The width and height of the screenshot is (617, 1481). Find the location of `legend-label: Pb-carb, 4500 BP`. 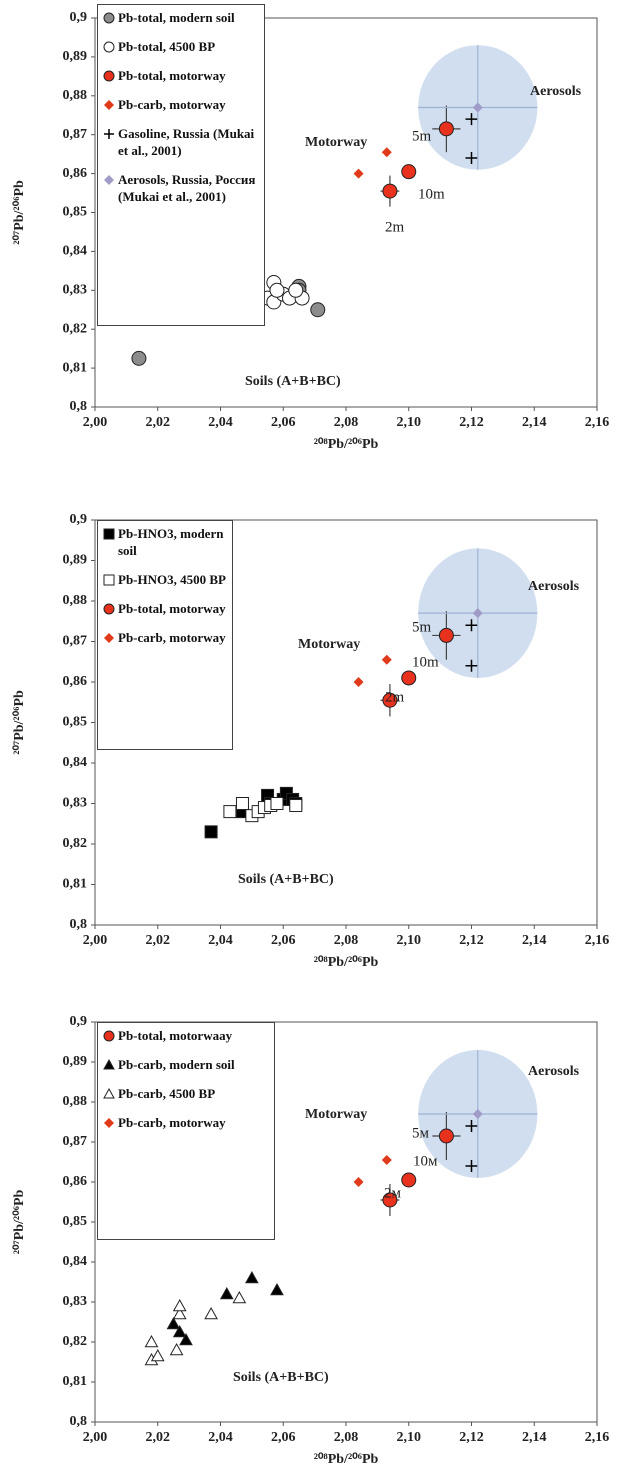

legend-label: Pb-carb, 4500 BP is located at coordinates (167, 1093).